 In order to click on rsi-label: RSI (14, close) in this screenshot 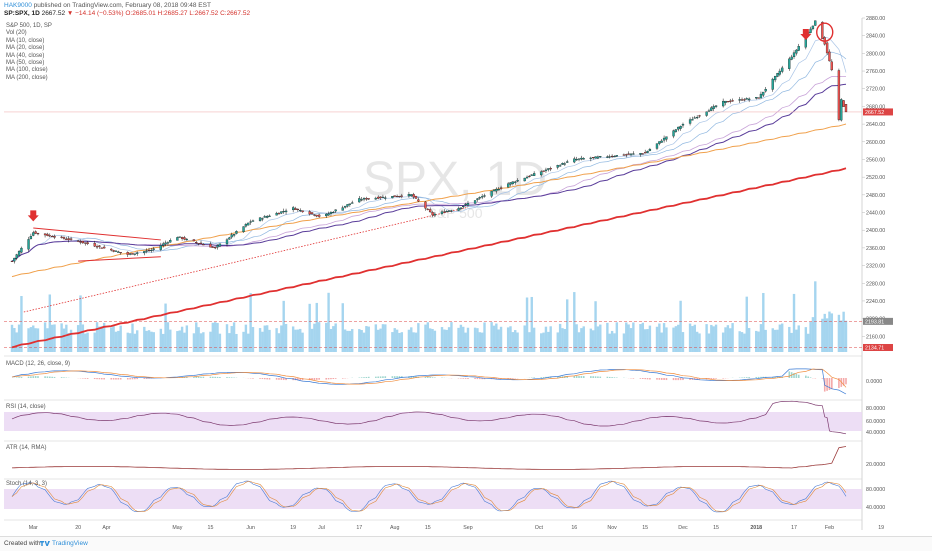, I will do `click(26, 407)`.